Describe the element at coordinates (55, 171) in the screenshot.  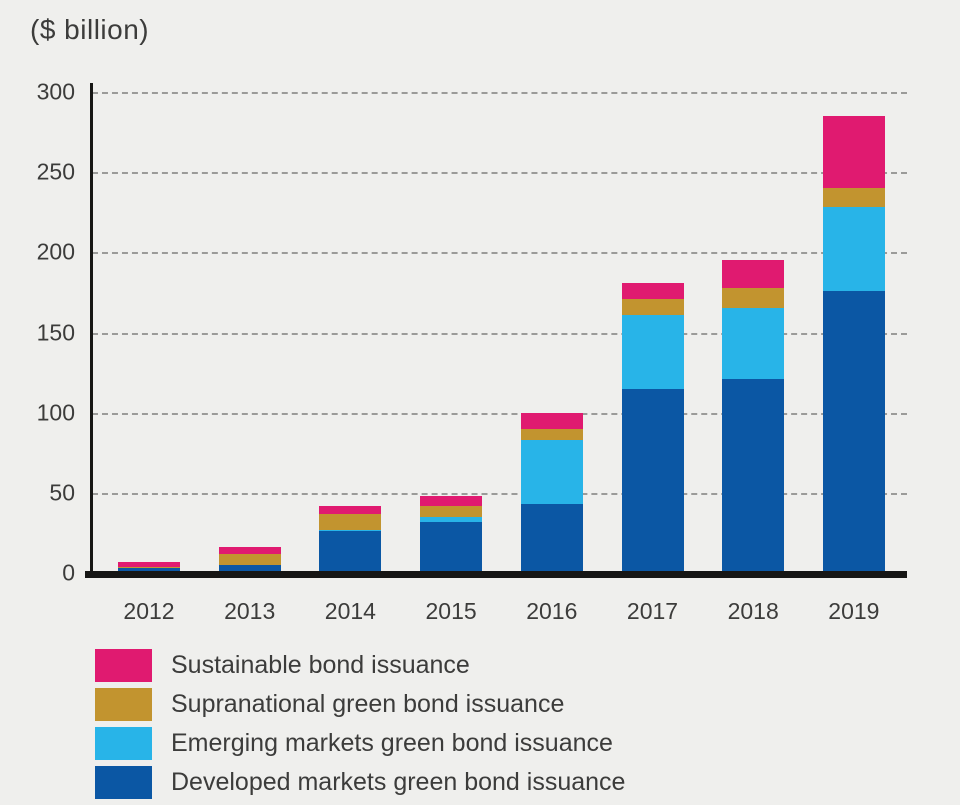
I see `y-tick-label-250: 250` at that location.